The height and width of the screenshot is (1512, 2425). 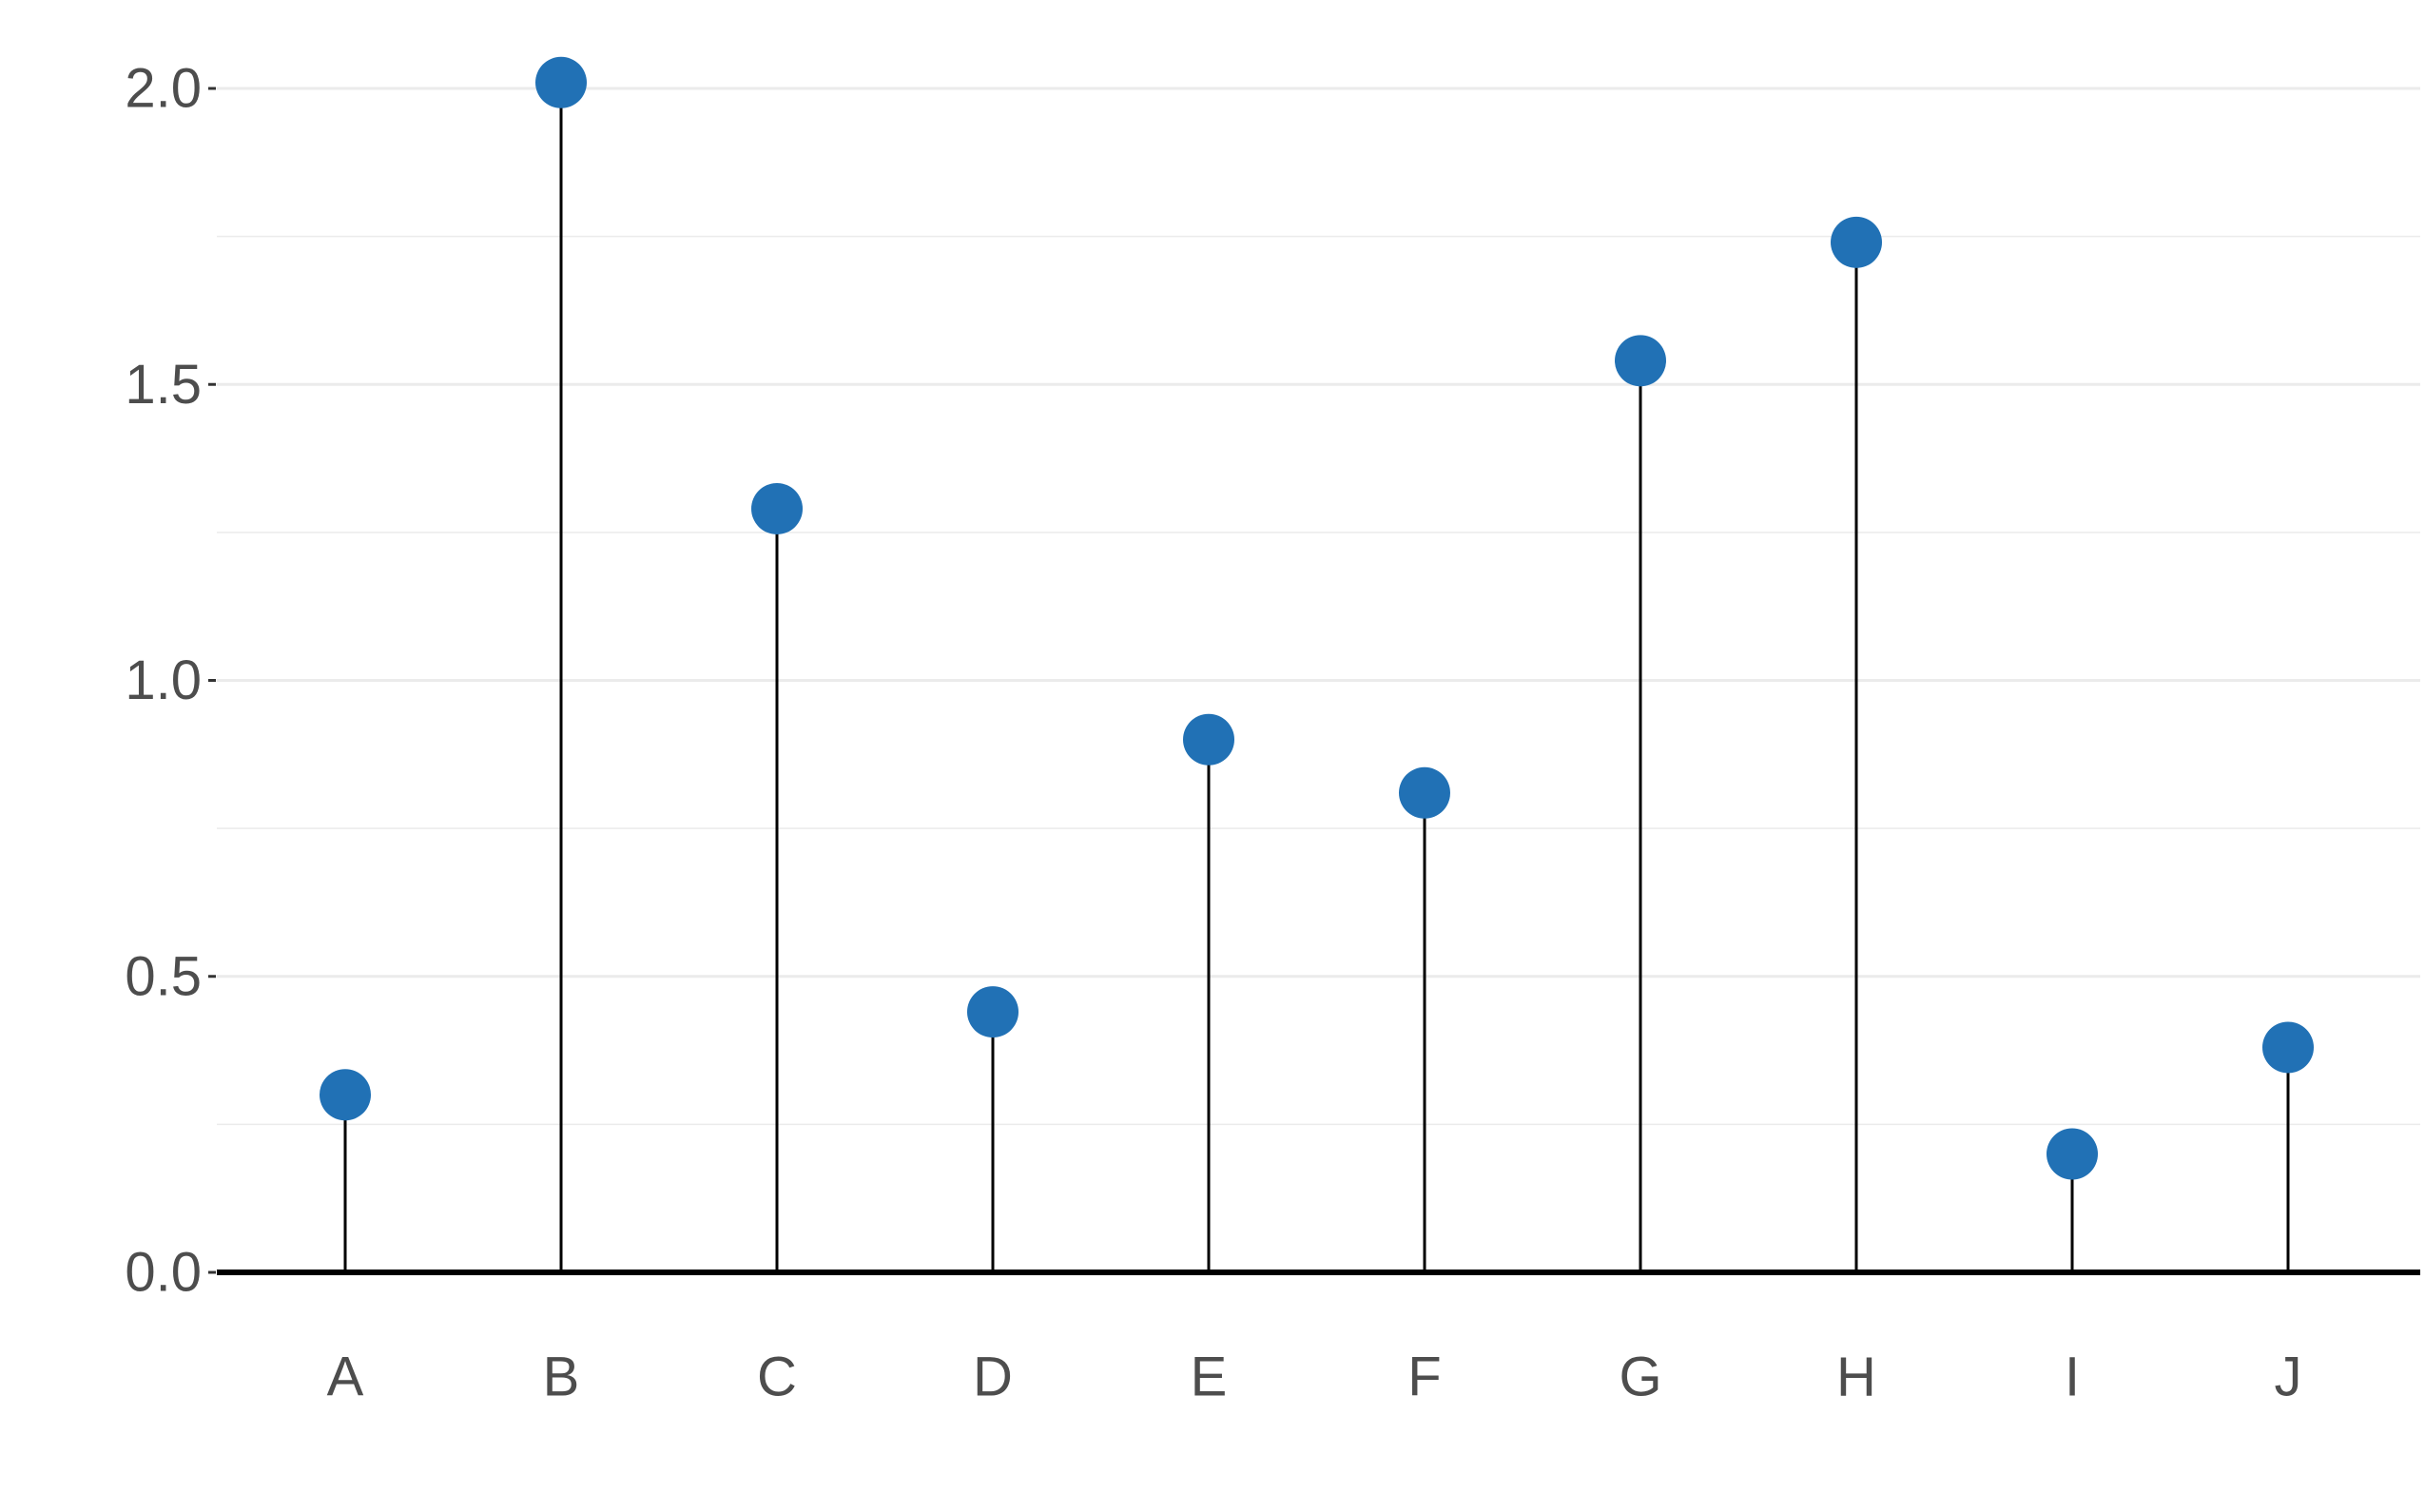 What do you see at coordinates (163, 680) in the screenshot?
I see `y-tick-label: 1.0` at bounding box center [163, 680].